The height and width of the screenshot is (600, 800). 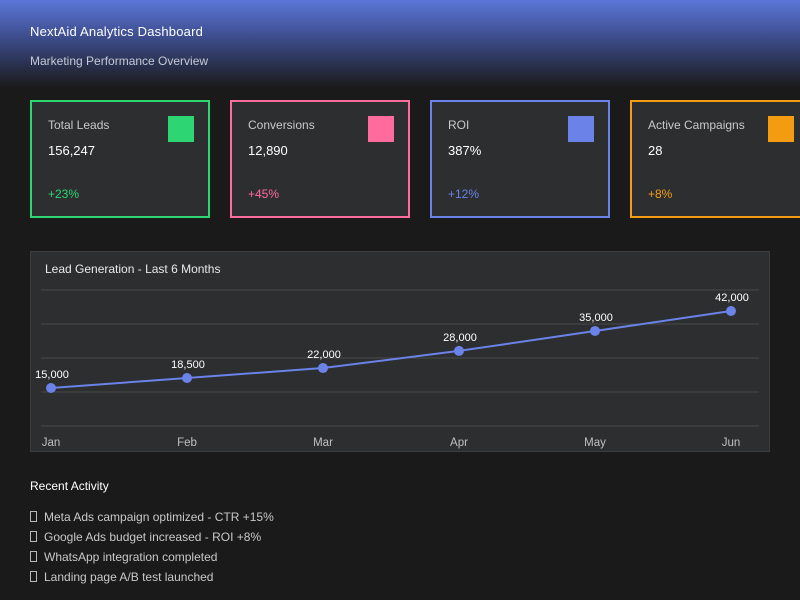 What do you see at coordinates (120, 159) in the screenshot?
I see `kpi-card-total-leads: Total Leads 156,247 +23%` at bounding box center [120, 159].